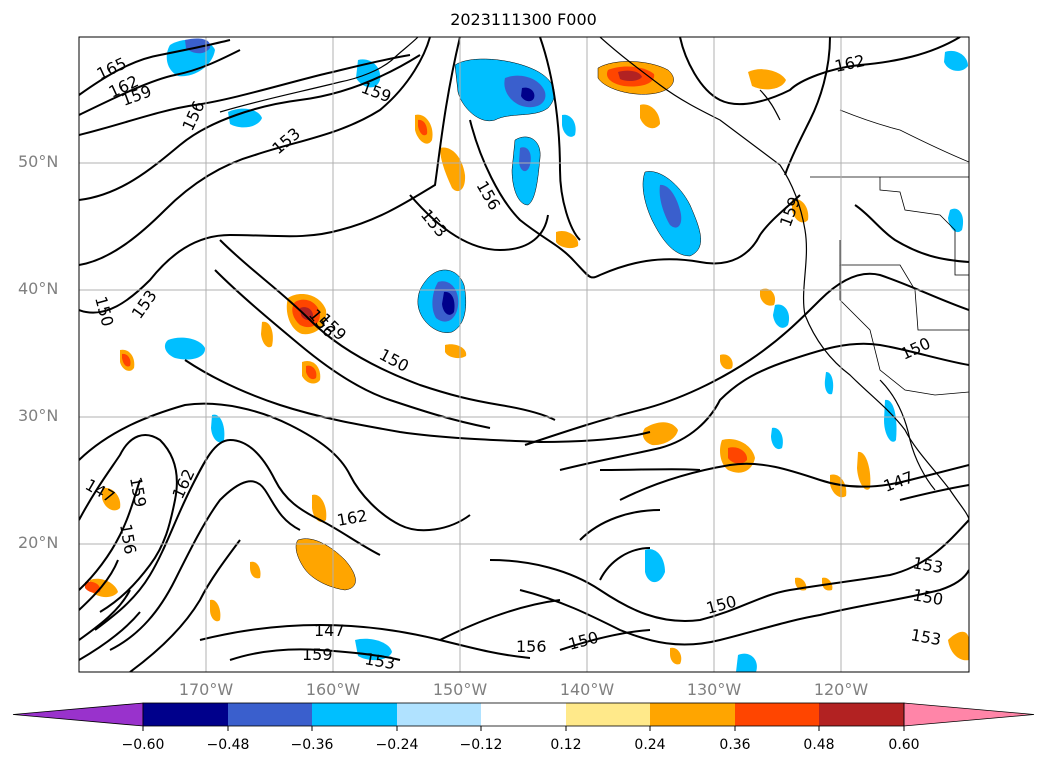 Image resolution: width=1047 pixels, height=765 pixels. What do you see at coordinates (78, 714) in the screenshot?
I see `colorbar-extend-low` at bounding box center [78, 714].